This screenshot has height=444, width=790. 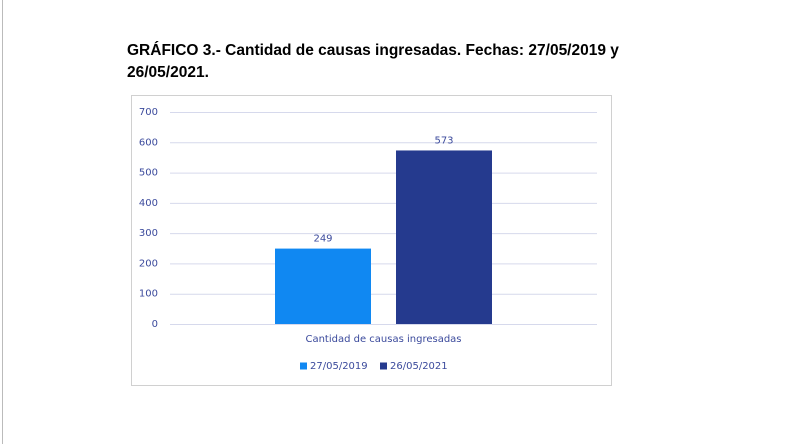 I want to click on y-tick-label: 700, so click(x=148, y=112).